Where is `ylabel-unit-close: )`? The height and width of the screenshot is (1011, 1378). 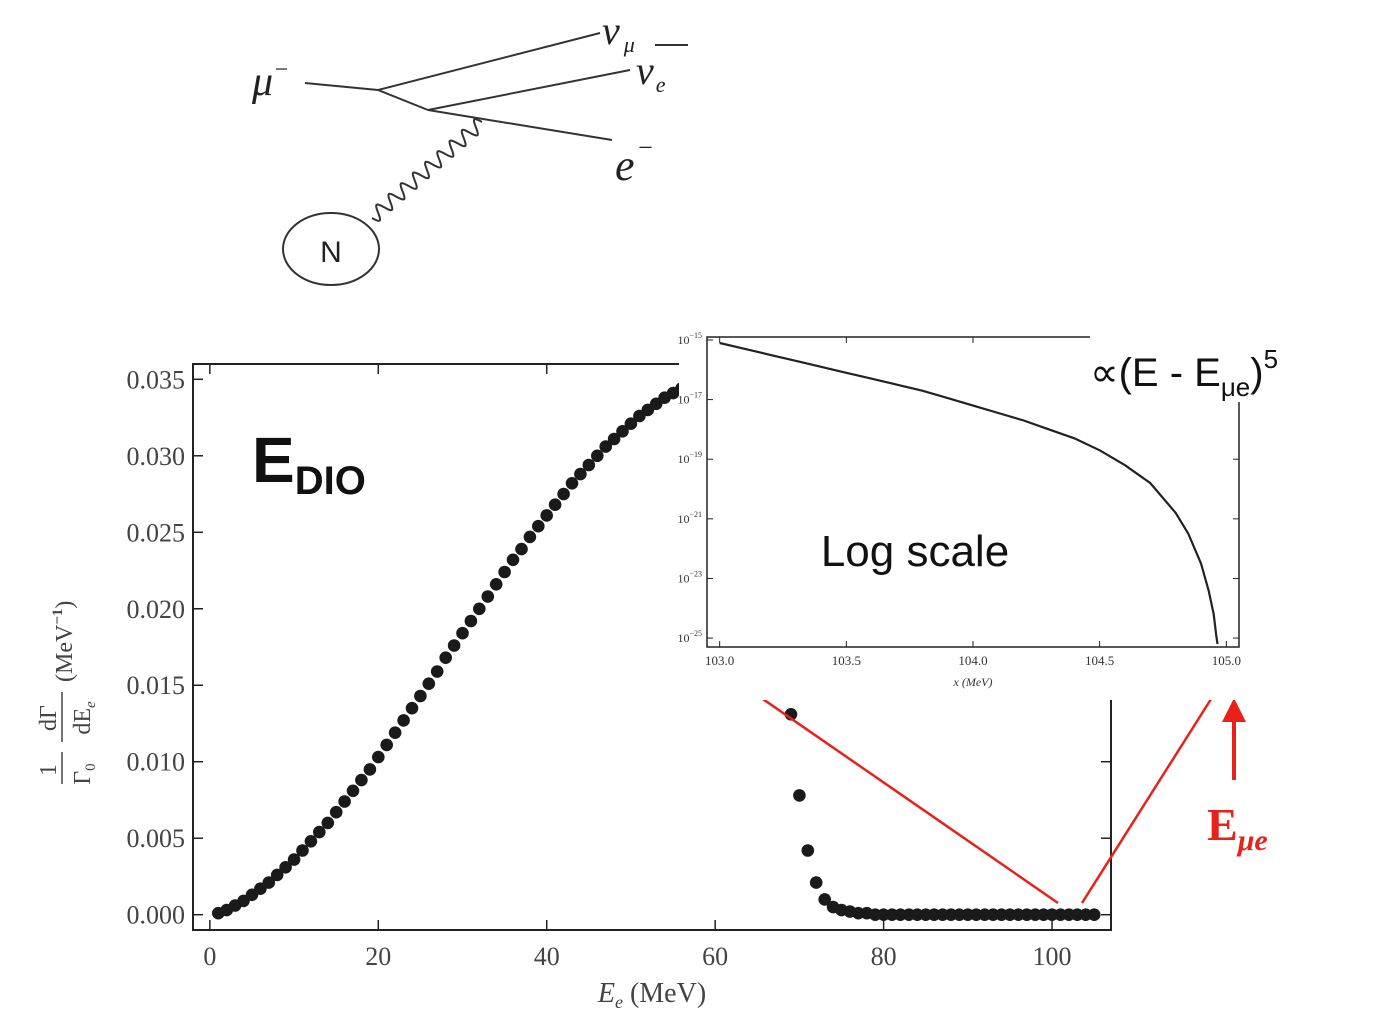 ylabel-unit-close: ) is located at coordinates (65, 605).